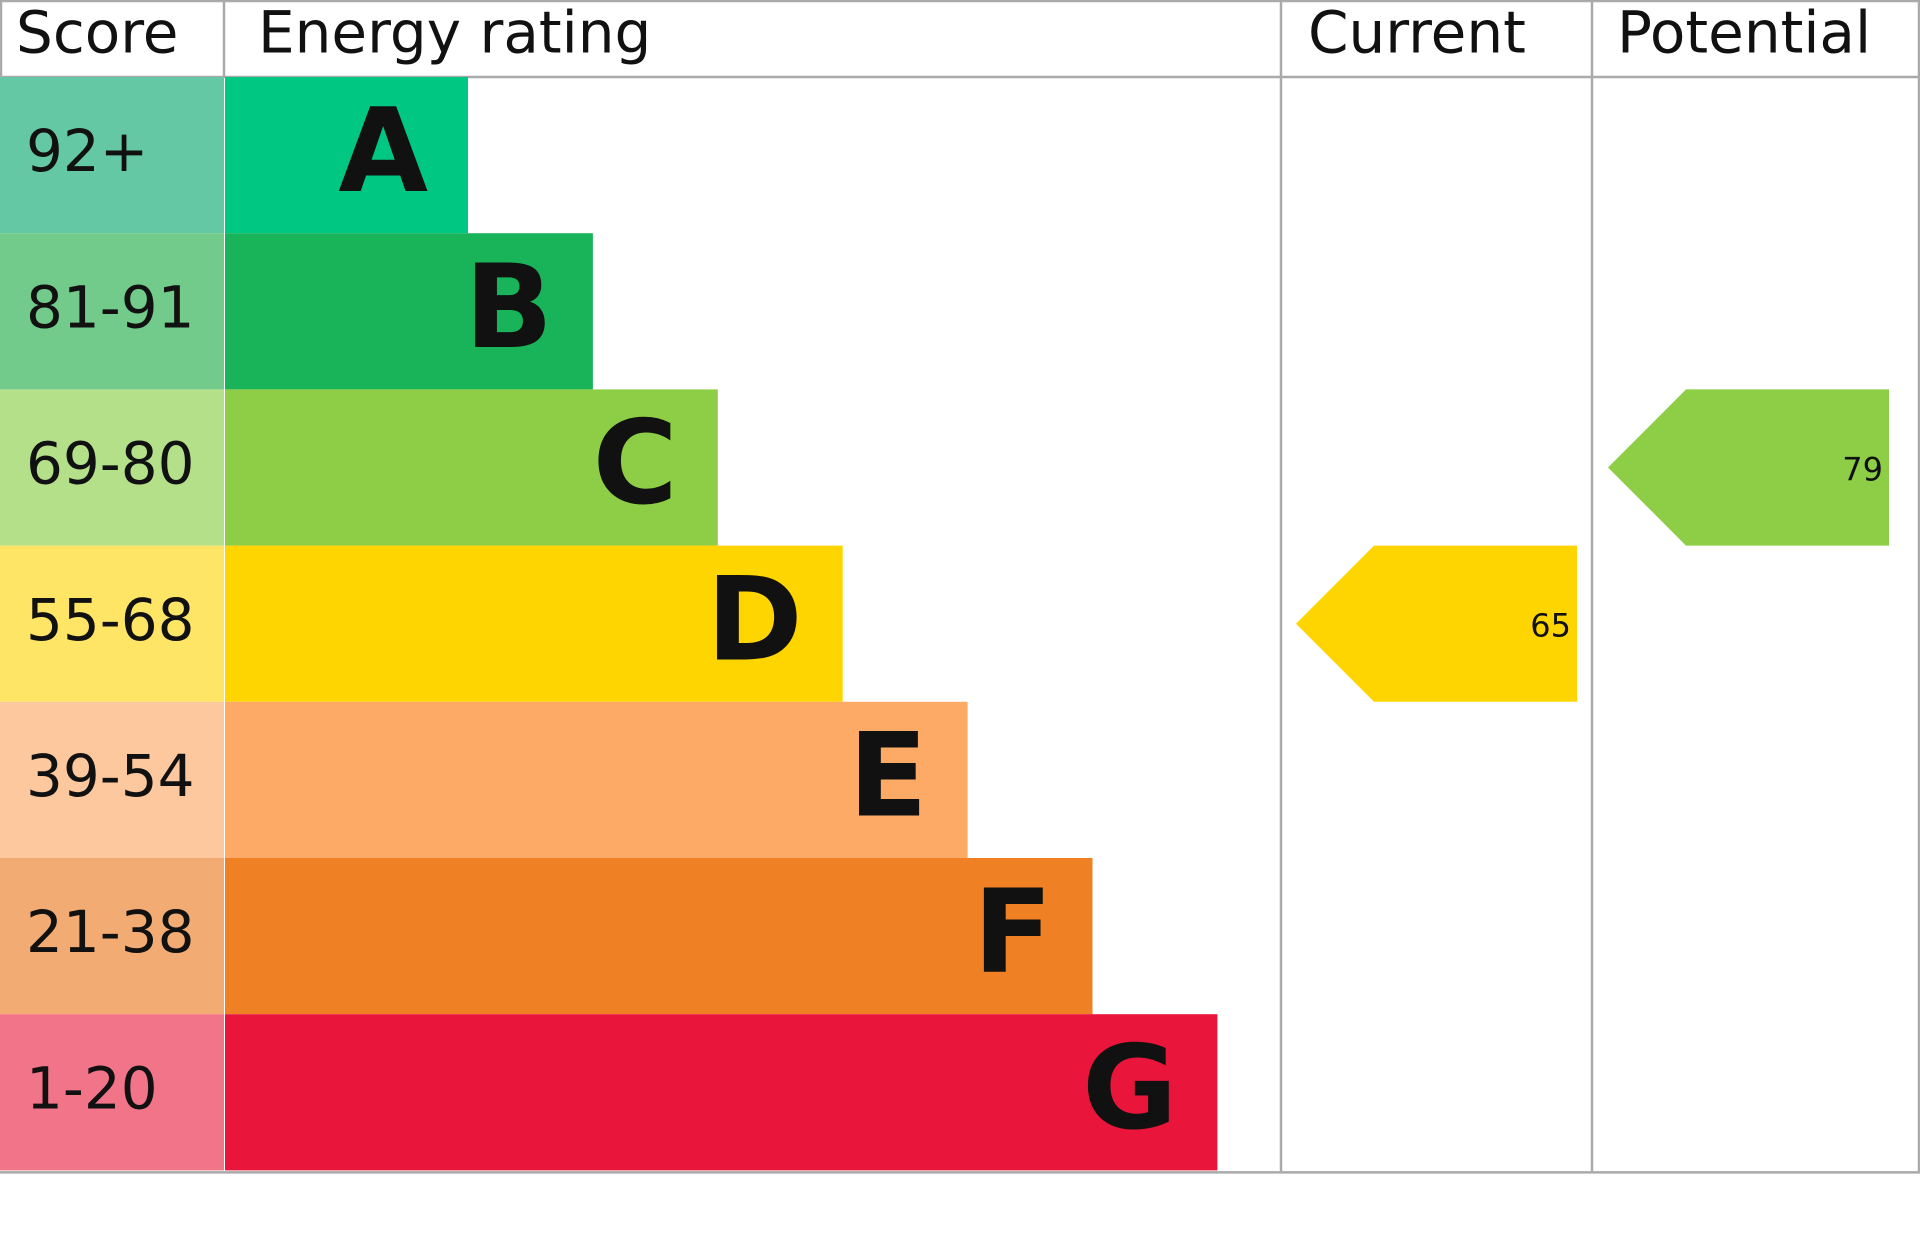 This screenshot has width=1920, height=1249. Describe the element at coordinates (110, 307) in the screenshot. I see `score-range: 81-91` at that location.